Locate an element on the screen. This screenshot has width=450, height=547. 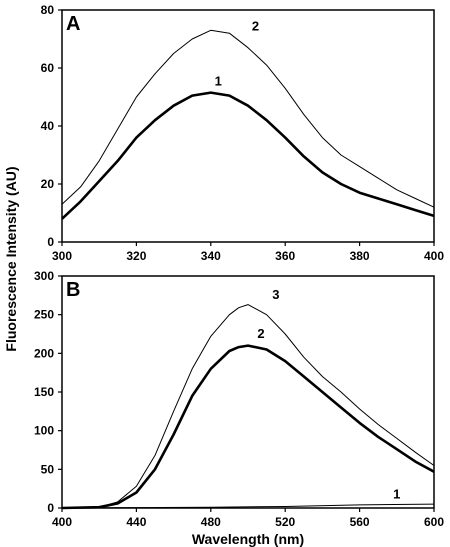
panel-b-letter: B is located at coordinates (73, 290).